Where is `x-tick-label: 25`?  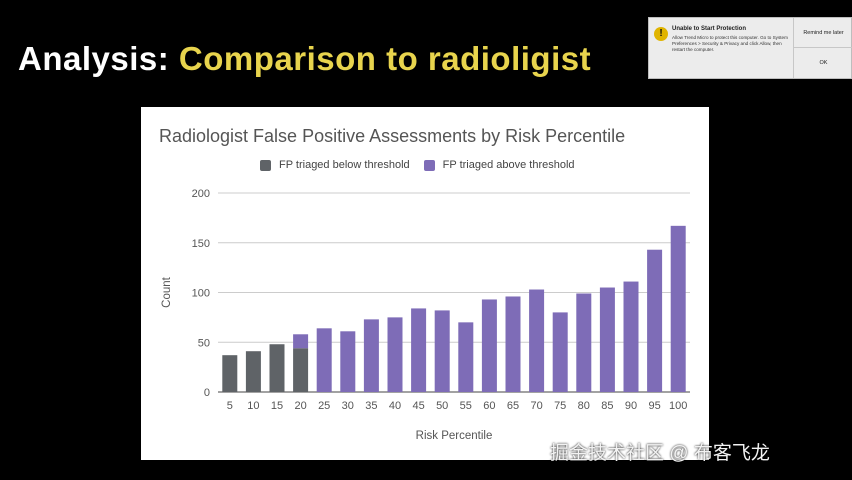
x-tick-label: 25 is located at coordinates (324, 406).